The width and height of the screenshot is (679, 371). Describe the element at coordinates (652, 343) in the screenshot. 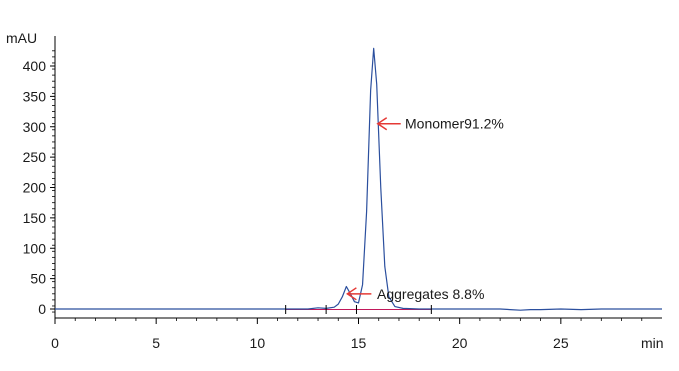

I see `x-axis-unit-label: min` at that location.